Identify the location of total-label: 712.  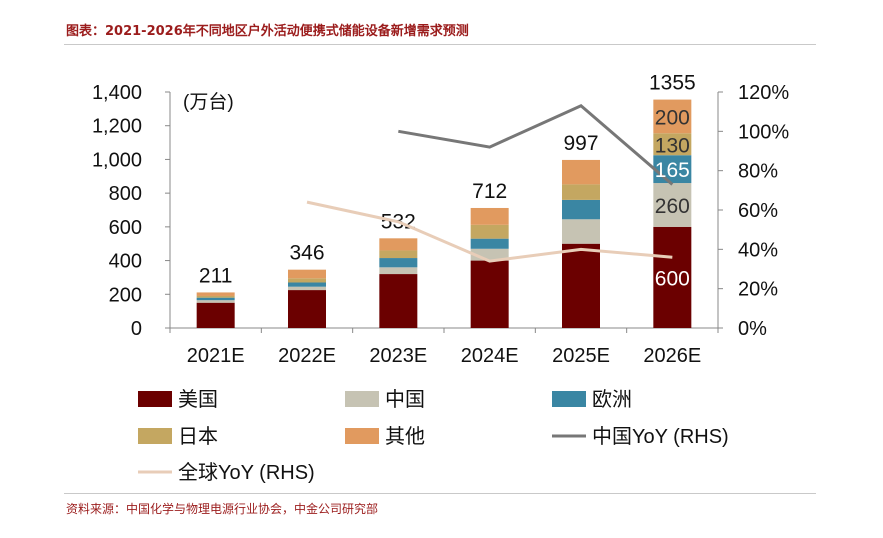
(489, 191).